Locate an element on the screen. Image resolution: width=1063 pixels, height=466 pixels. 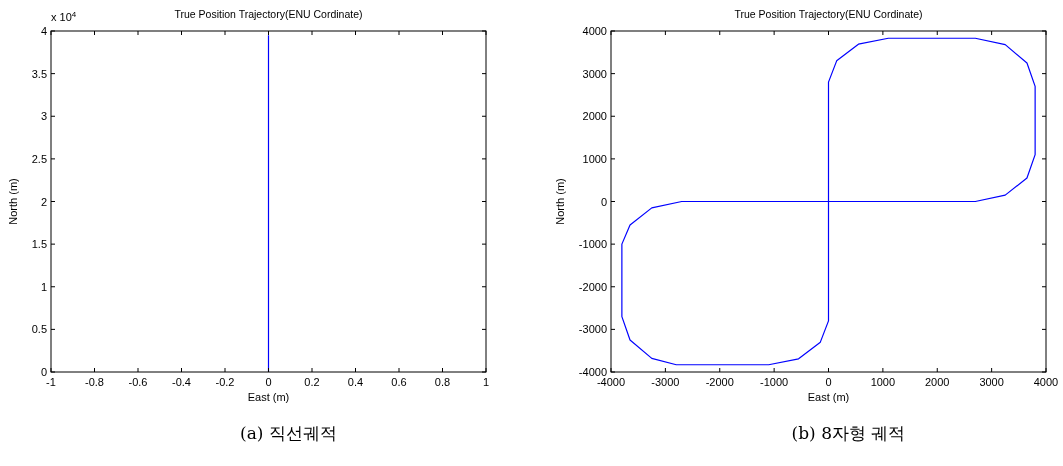
x-tick-label: -0.4 is located at coordinates (181, 382).